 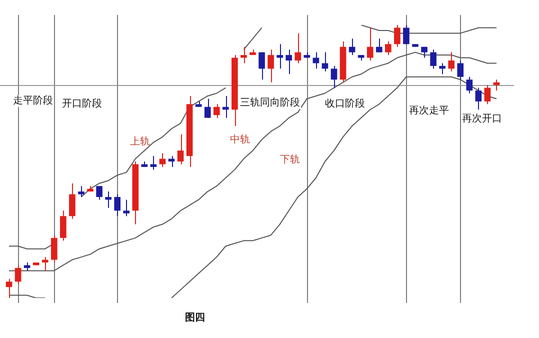 I want to click on annotation: 三轨同向阶段, so click(x=270, y=102).